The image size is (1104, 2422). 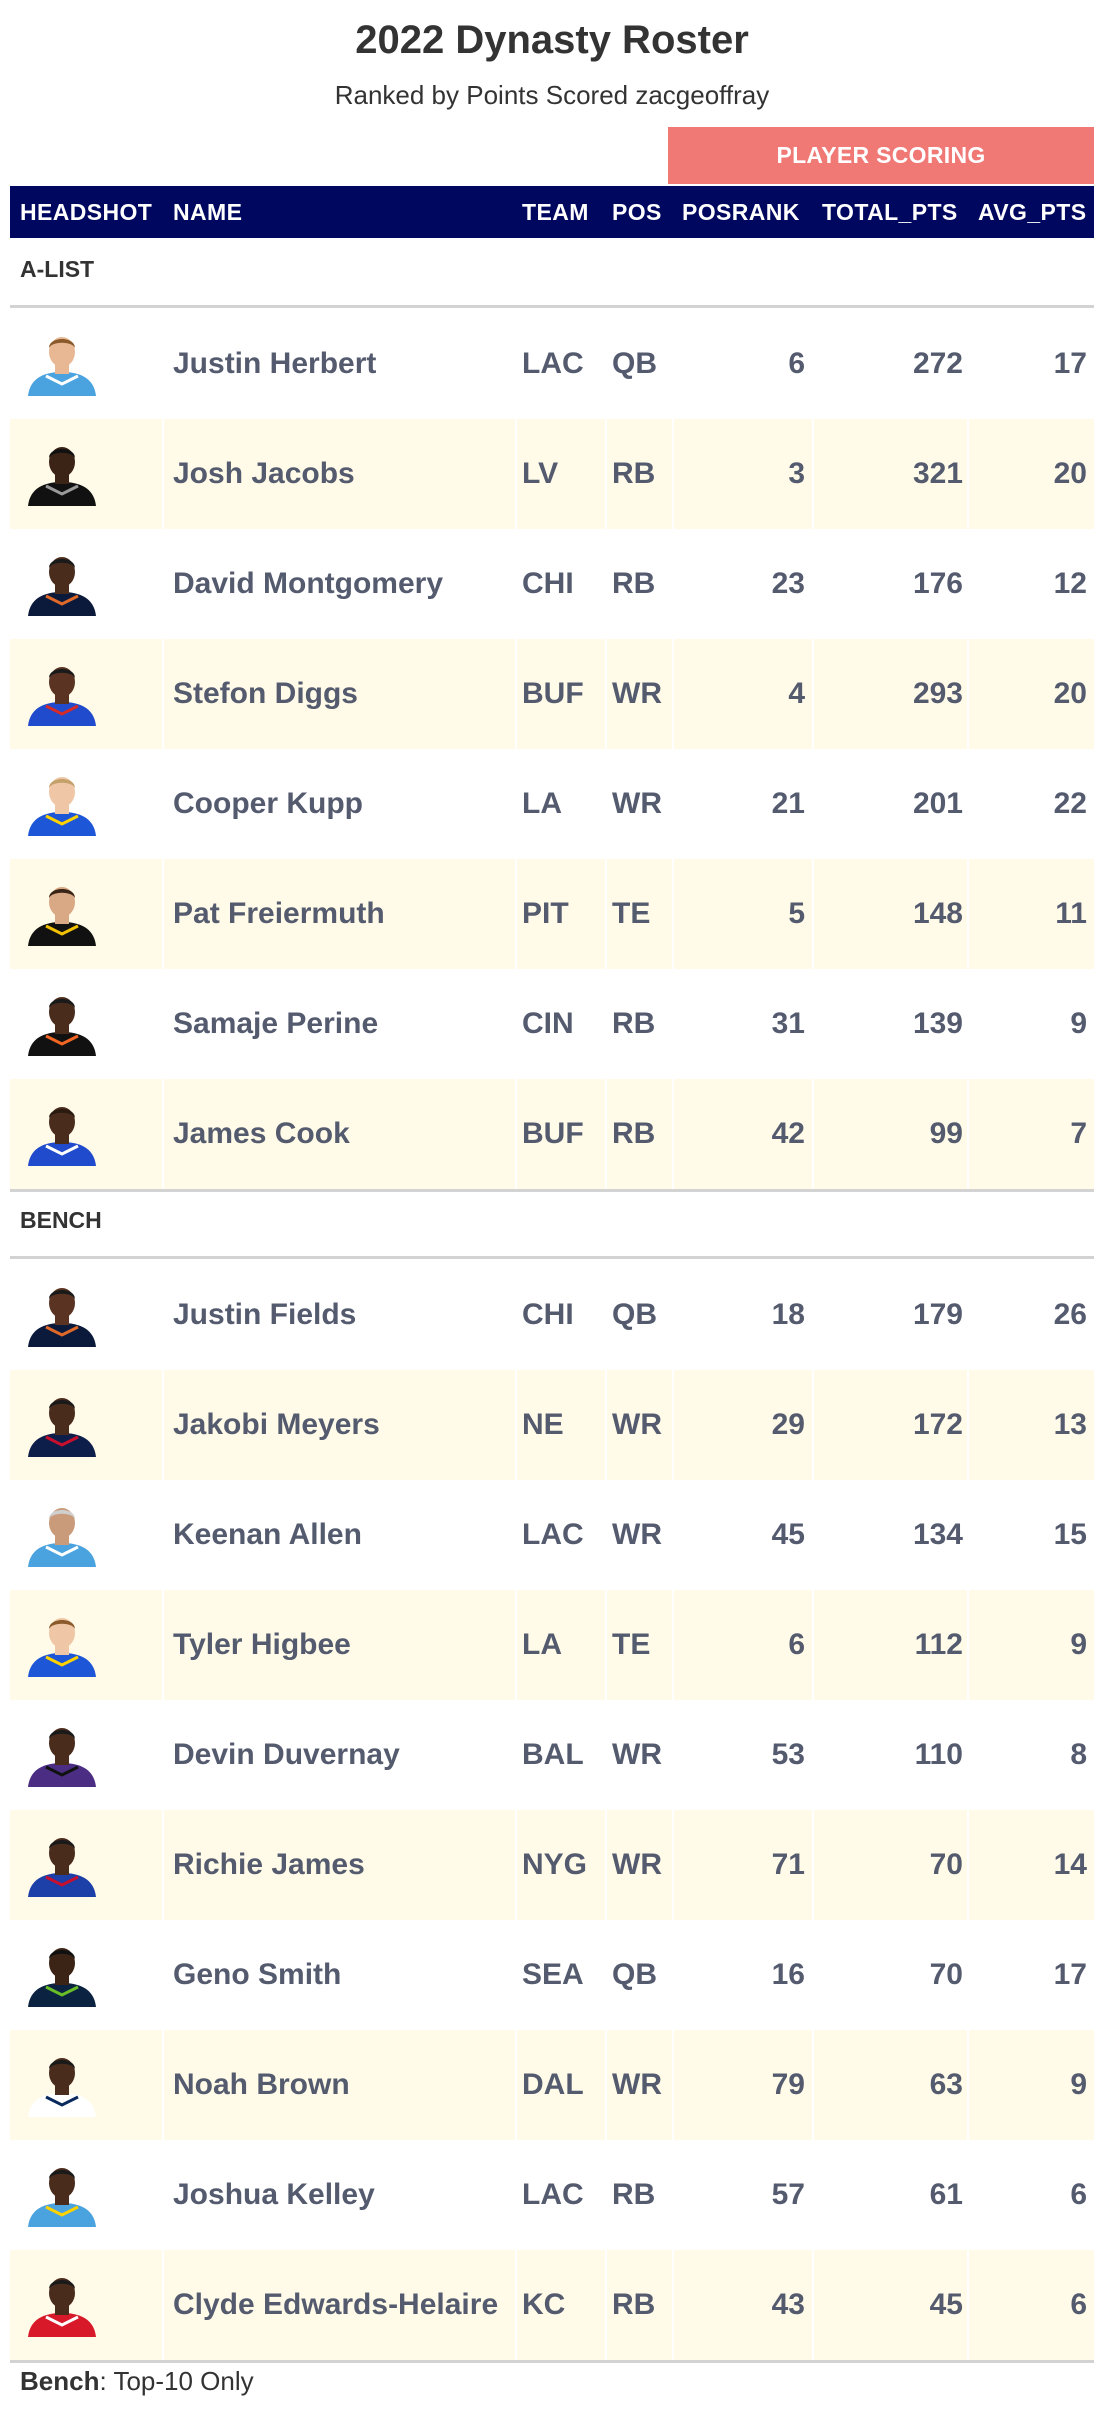 I want to click on column-header-avg-pts: AVG_PTS, so click(x=1032, y=212).